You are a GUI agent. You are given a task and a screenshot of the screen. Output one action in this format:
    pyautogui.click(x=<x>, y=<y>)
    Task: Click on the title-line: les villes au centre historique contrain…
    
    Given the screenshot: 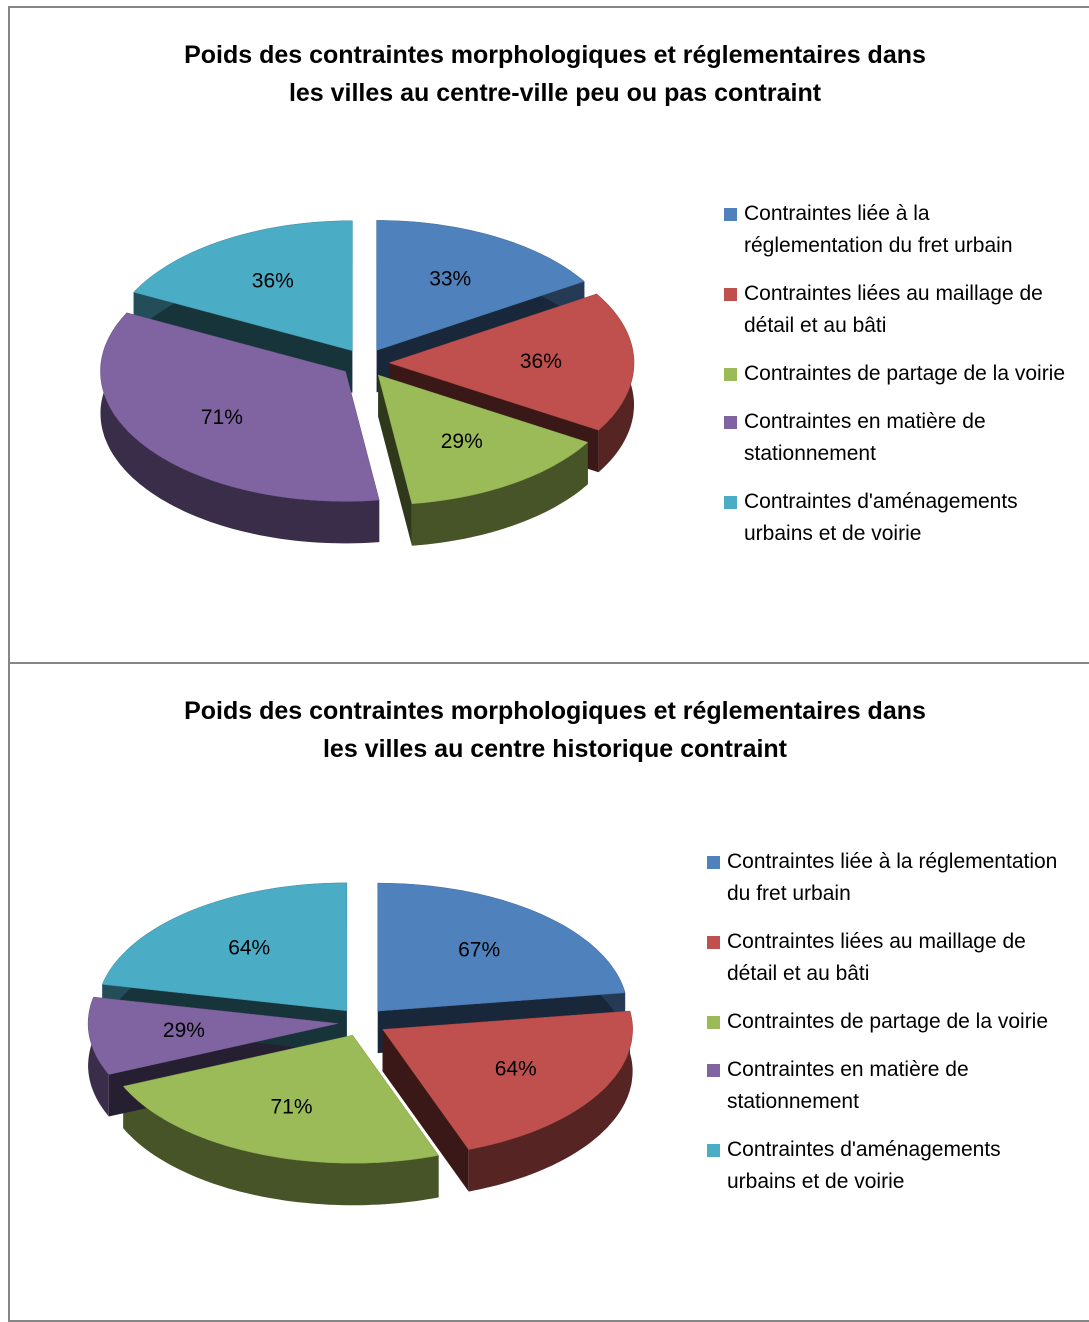 What is the action you would take?
    pyautogui.click(x=555, y=749)
    